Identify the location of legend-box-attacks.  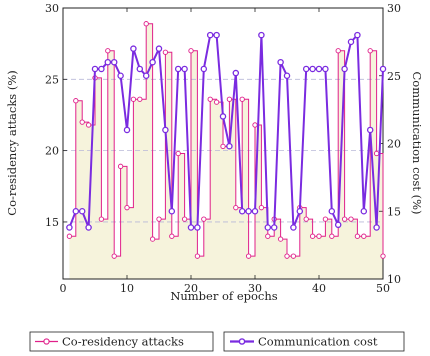
(121, 341).